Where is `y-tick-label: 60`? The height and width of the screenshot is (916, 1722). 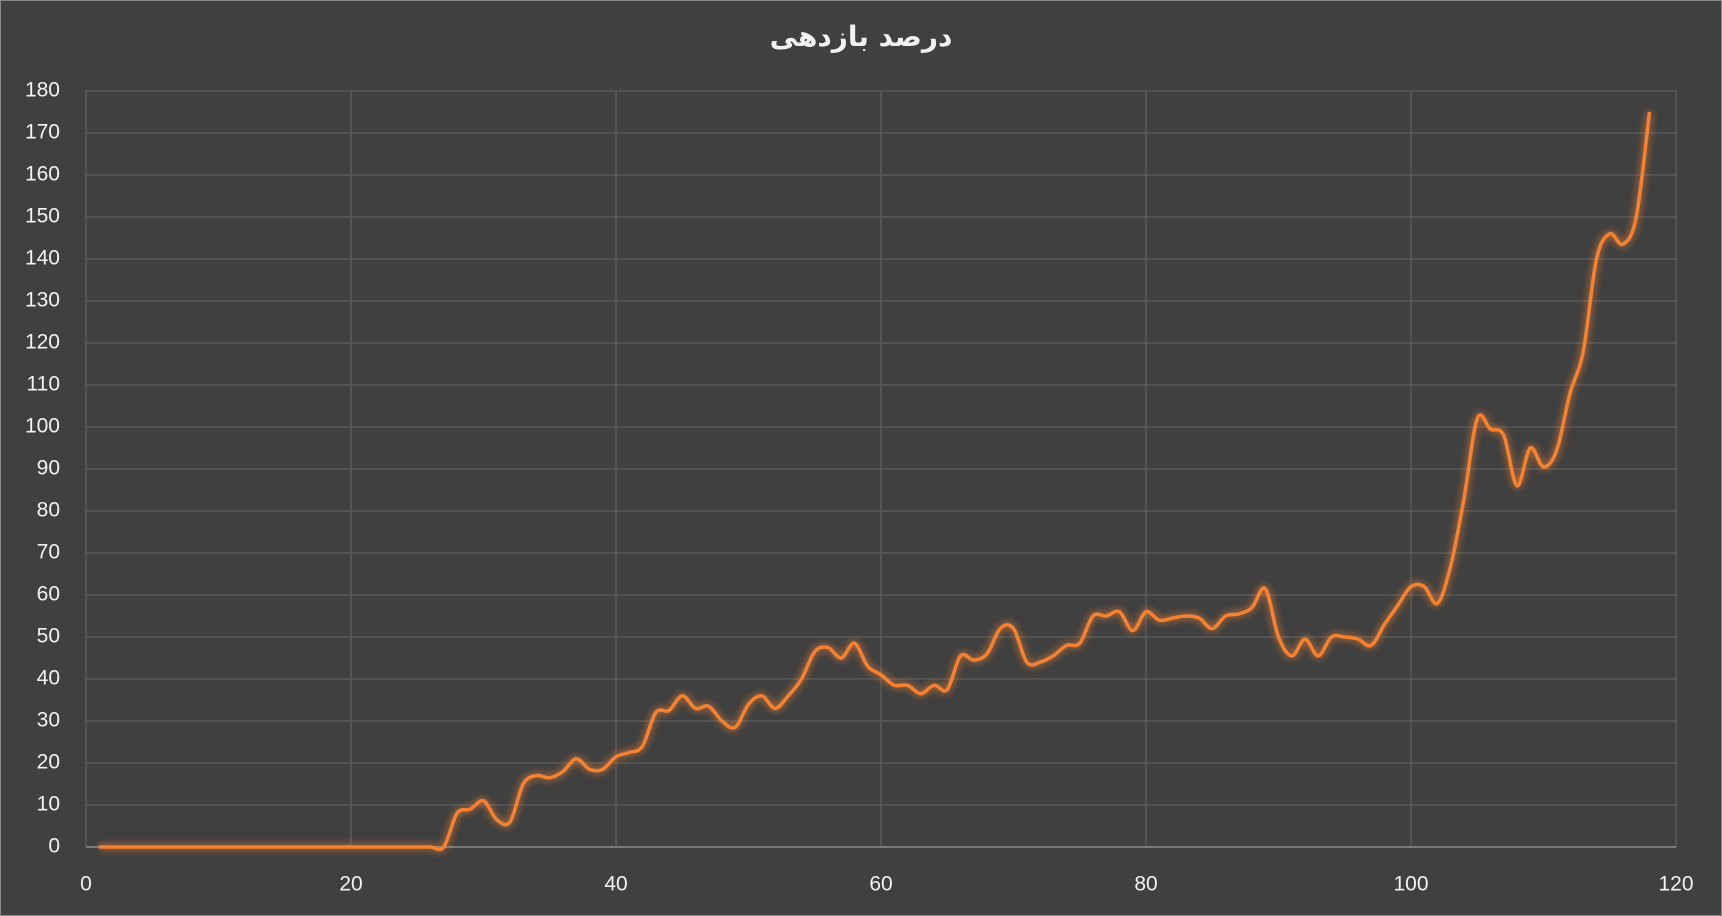
y-tick-label: 60 is located at coordinates (48, 594).